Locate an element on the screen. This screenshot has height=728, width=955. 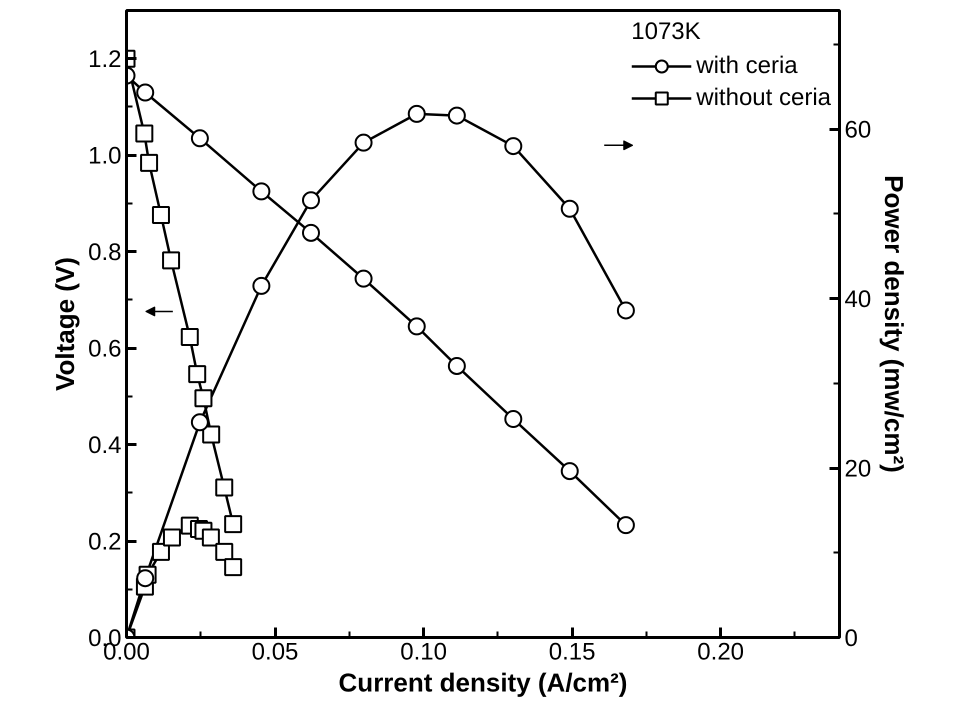
x-axis-title: Current density (A/cm²) is located at coordinates (483, 683).